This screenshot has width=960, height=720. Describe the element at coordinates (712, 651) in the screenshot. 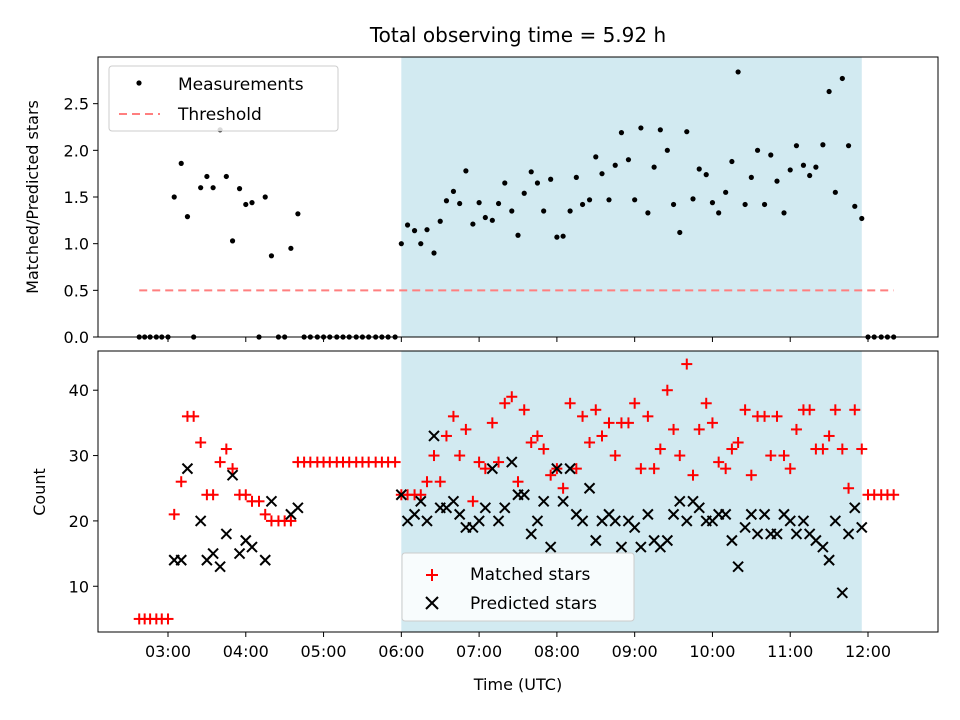

I see `x-tick-label: 10:00` at that location.